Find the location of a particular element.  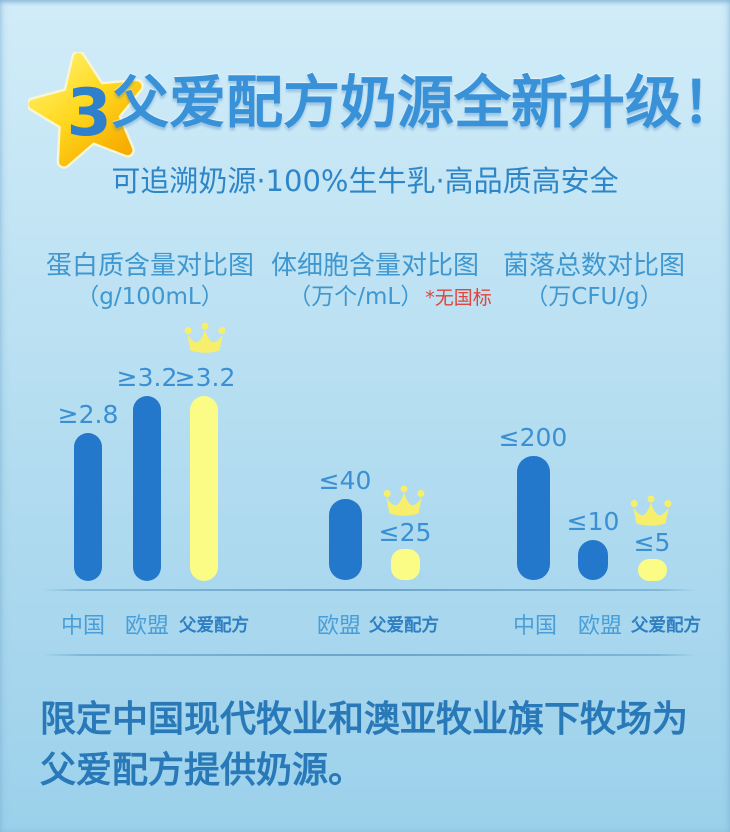

star-badge: 3 is located at coordinates (87, 111).